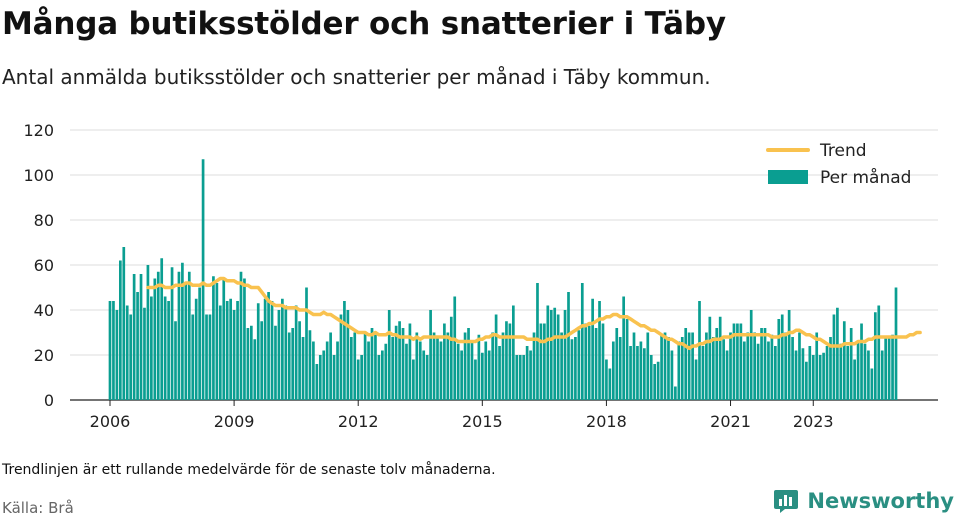 The width and height of the screenshot is (960, 520). I want to click on brand-logo: Newsworthy, so click(863, 501).